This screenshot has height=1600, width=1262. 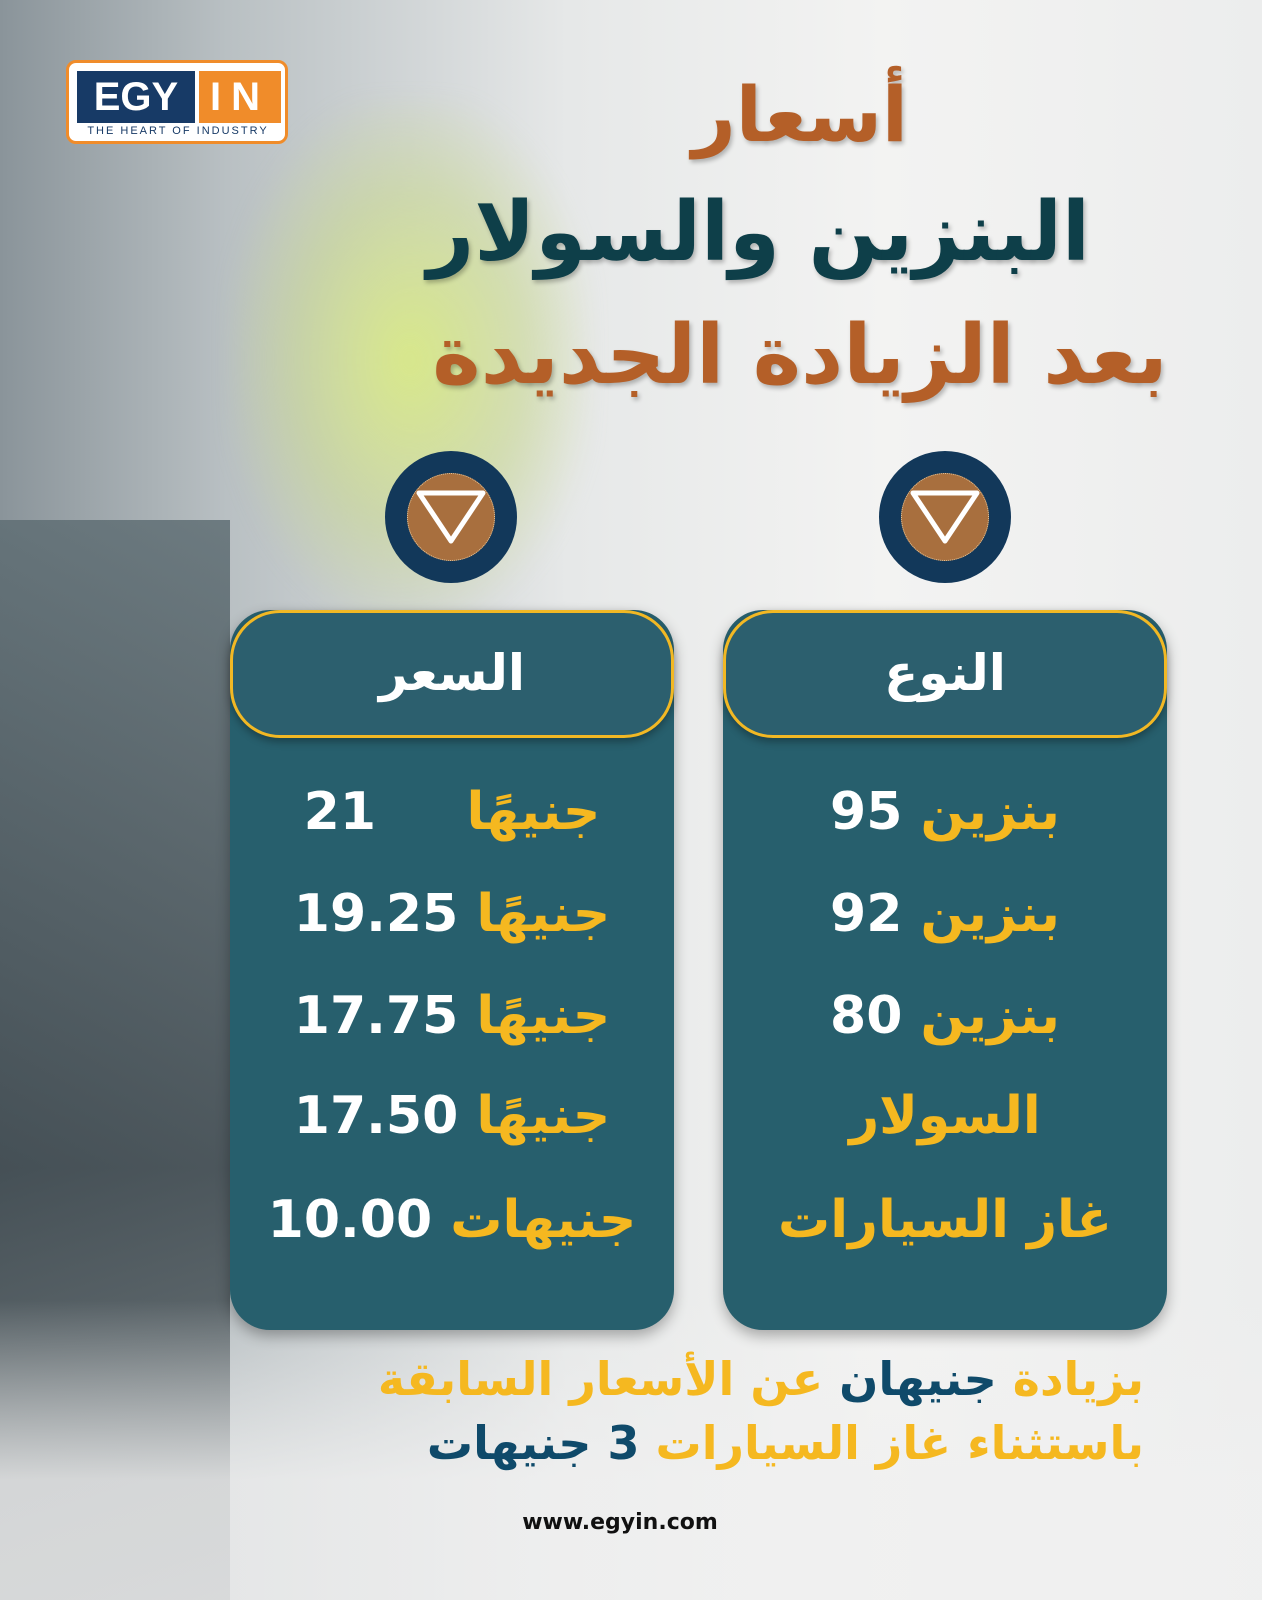 I want to click on price-row: جنيهات 10.00, so click(x=452, y=1220).